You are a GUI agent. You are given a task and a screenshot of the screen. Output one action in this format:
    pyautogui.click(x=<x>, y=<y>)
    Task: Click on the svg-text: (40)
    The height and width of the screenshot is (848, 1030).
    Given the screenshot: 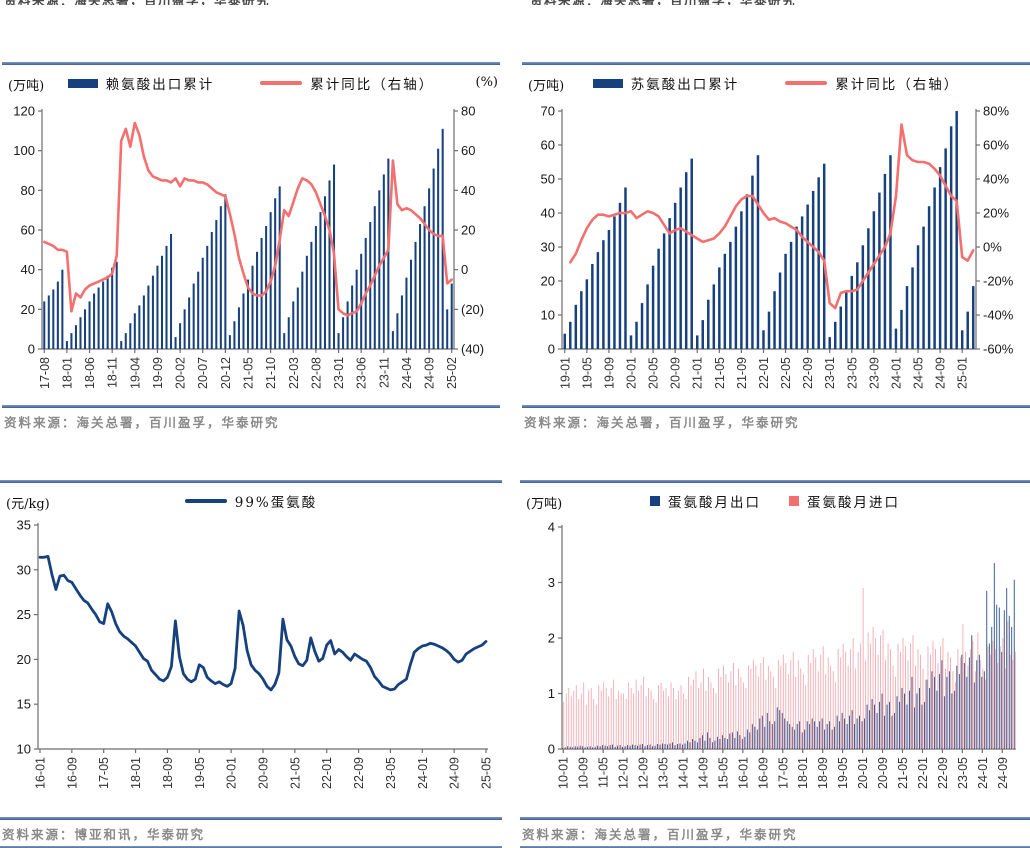 What is the action you would take?
    pyautogui.click(x=472, y=349)
    